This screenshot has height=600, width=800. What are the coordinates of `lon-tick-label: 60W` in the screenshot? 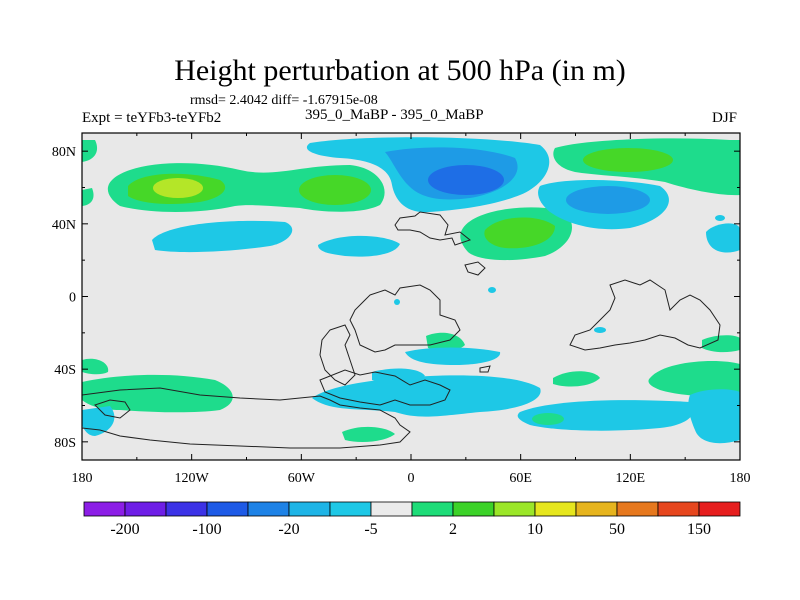 It's located at (302, 478).